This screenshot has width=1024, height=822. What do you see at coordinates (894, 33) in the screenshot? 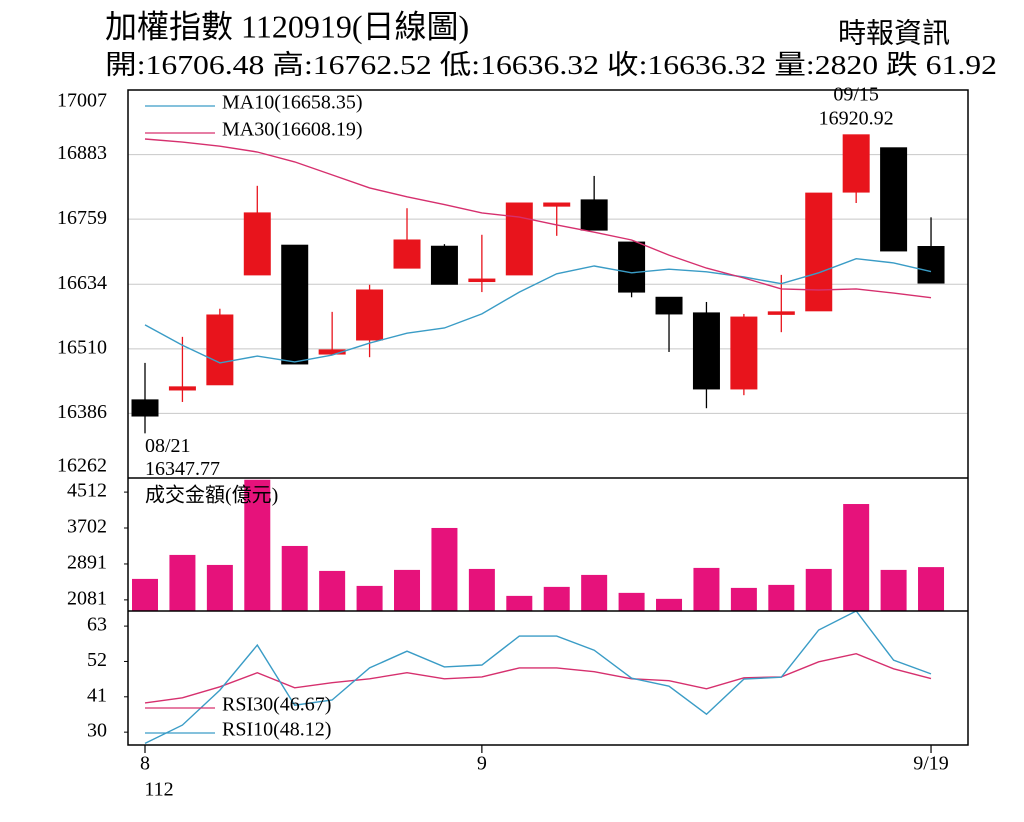
I see `source: 時報資訊` at bounding box center [894, 33].